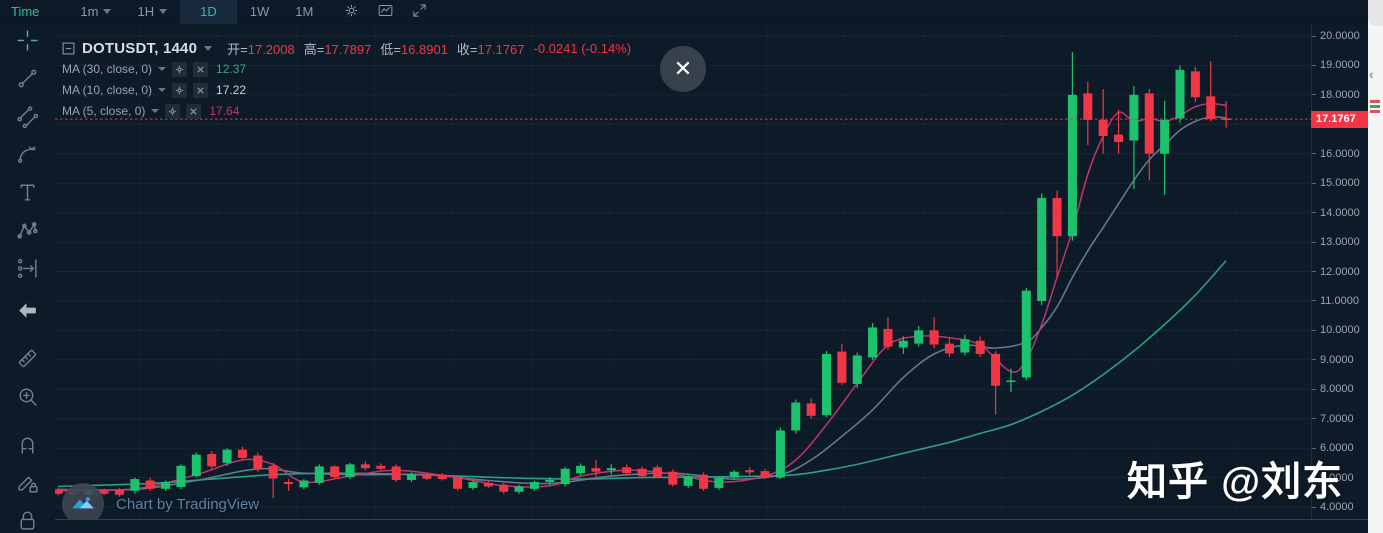 The image size is (1383, 533). What do you see at coordinates (1340, 183) in the screenshot?
I see `tick-label: 15.0000` at bounding box center [1340, 183].